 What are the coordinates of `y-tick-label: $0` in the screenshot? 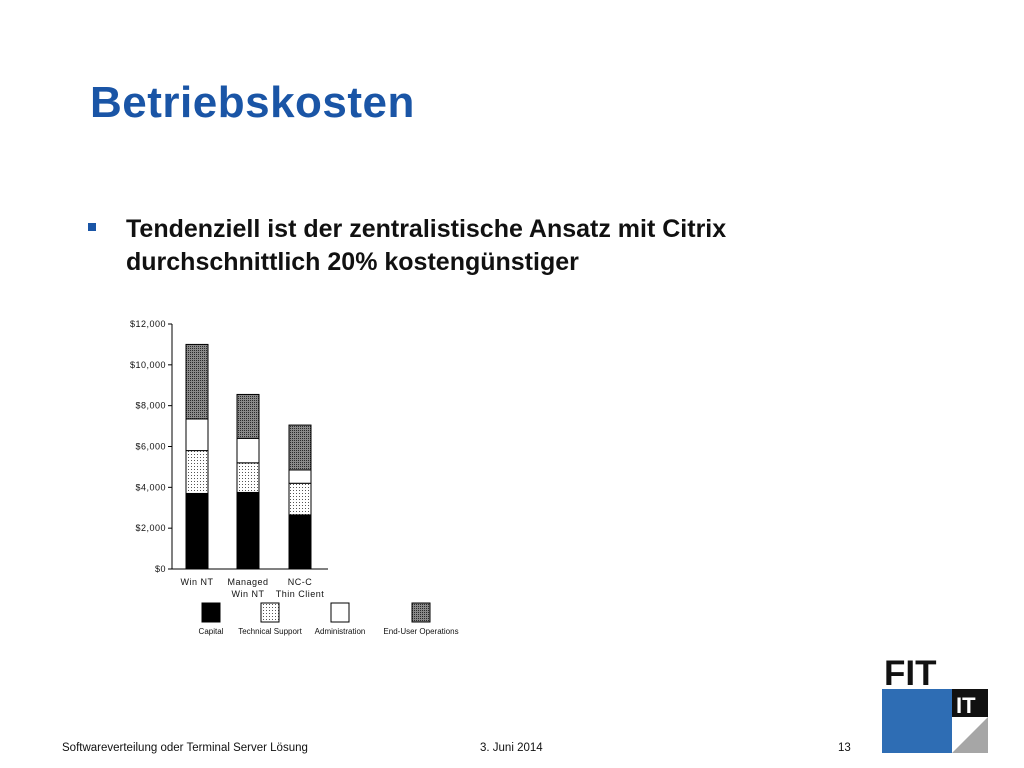 It's located at (160, 569).